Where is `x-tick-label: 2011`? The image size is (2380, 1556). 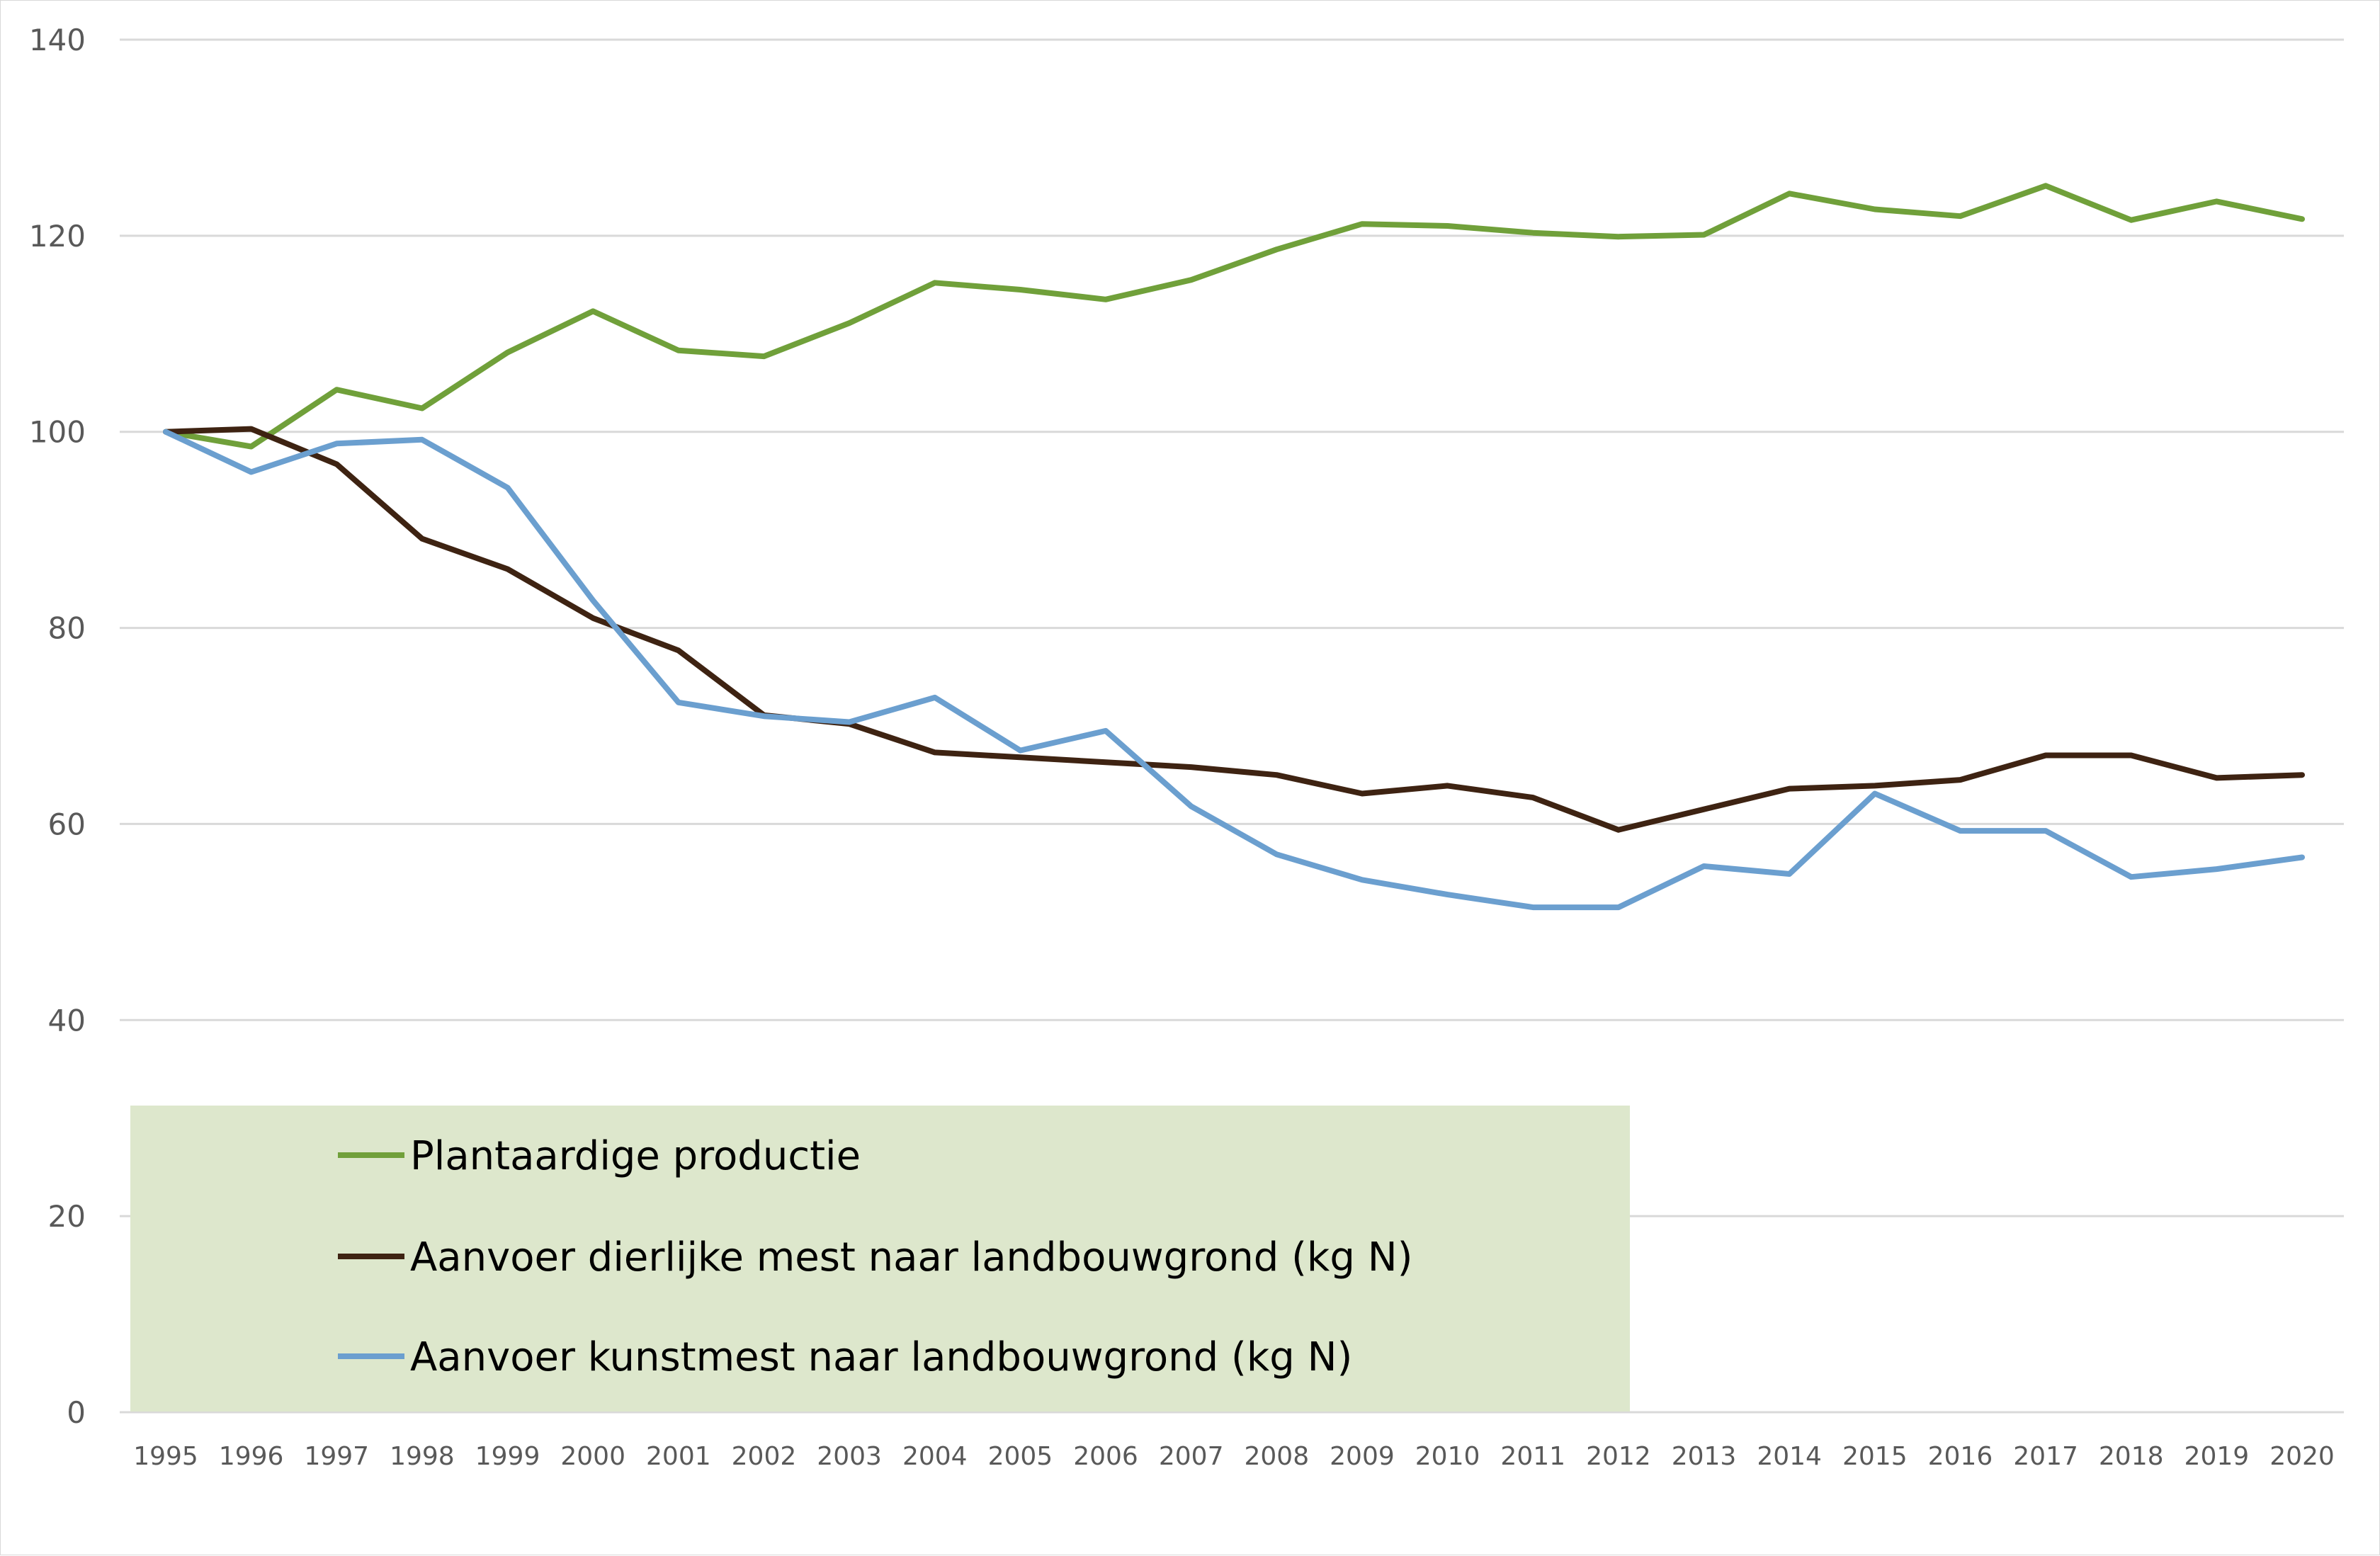 x-tick-label: 2011 is located at coordinates (1532, 1456).